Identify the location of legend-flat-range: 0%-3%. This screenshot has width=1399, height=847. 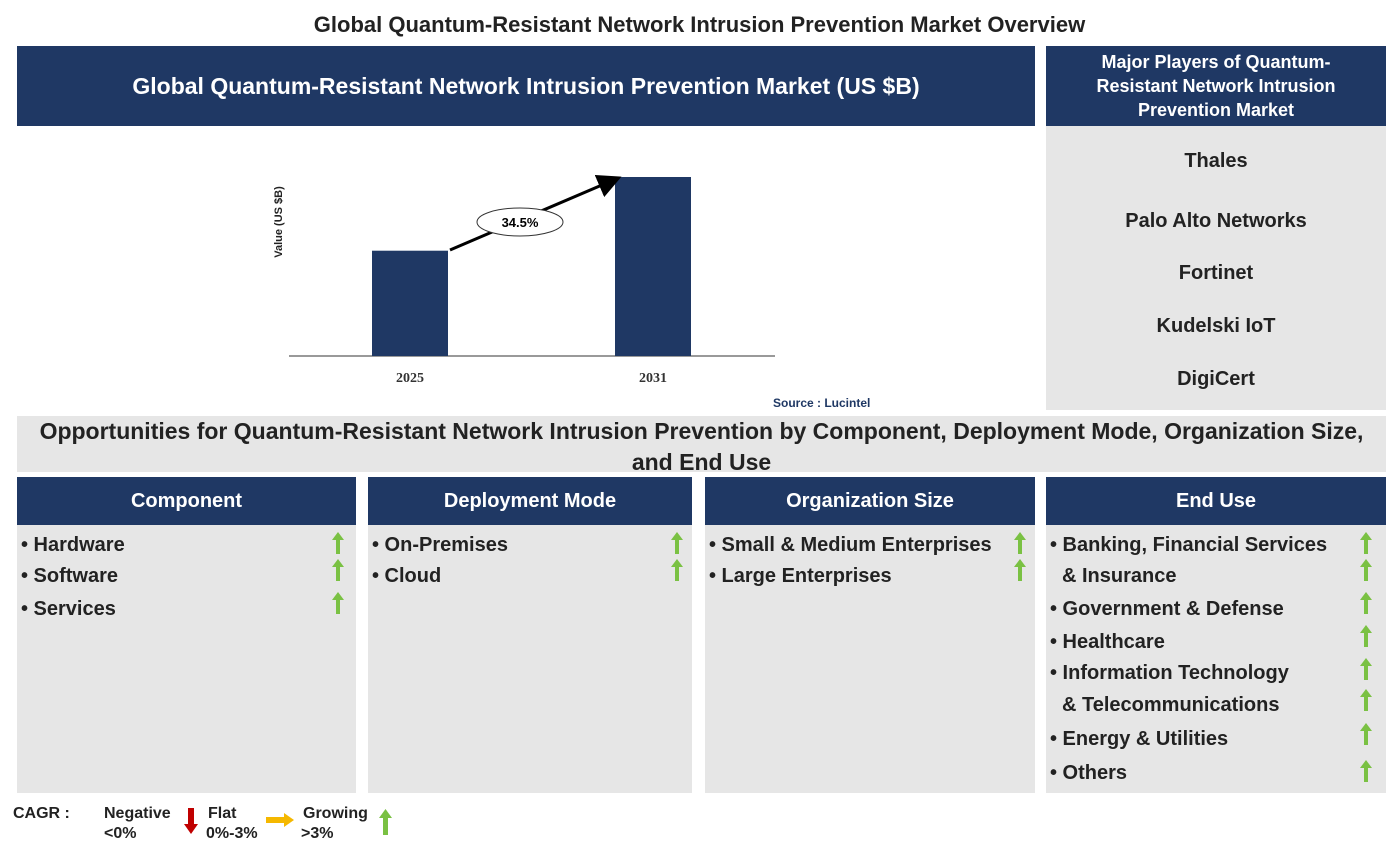
(232, 833).